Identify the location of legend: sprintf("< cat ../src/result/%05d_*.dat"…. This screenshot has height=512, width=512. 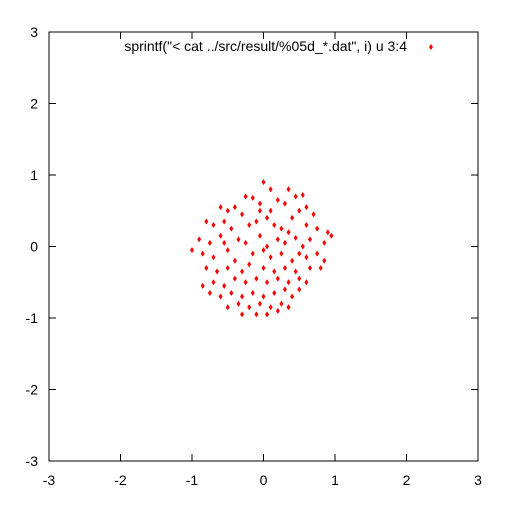
(278, 46).